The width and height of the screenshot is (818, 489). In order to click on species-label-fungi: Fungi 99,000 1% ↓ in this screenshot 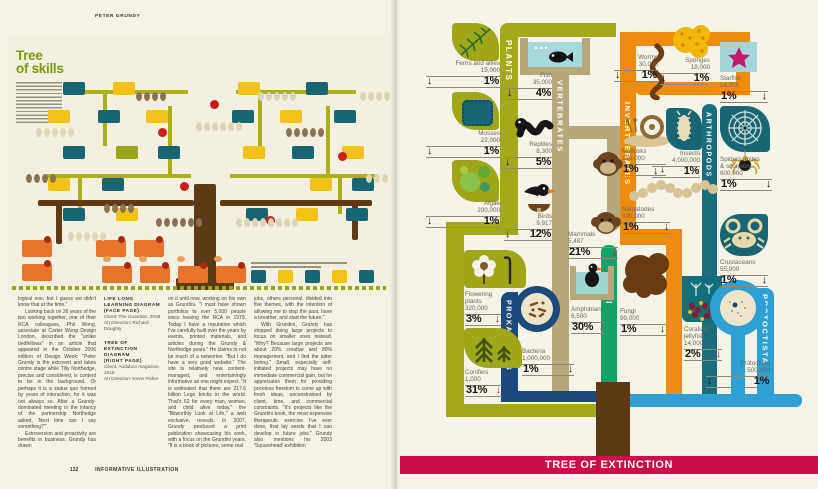, I will do `click(643, 322)`.